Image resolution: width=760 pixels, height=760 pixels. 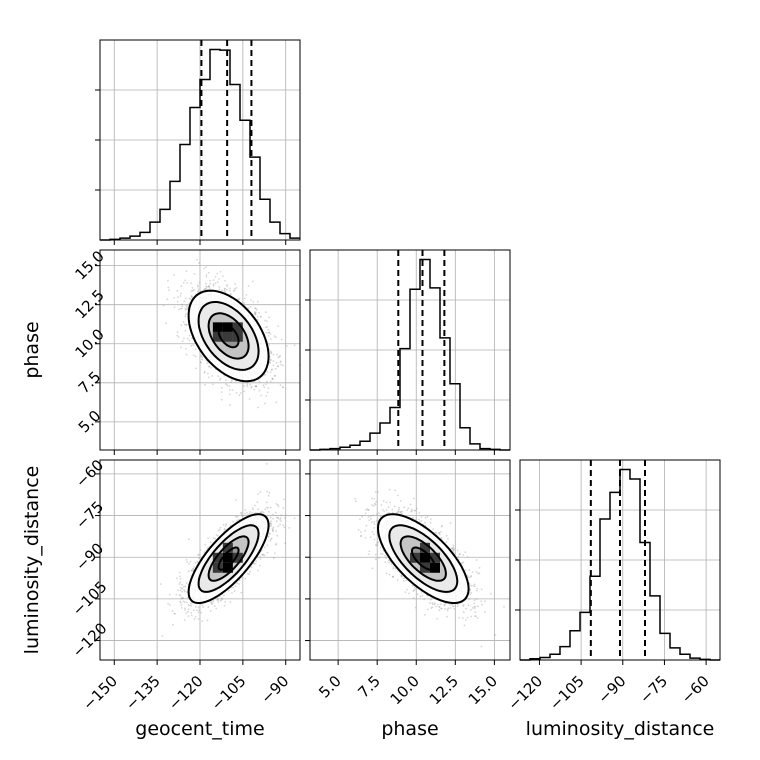 I want to click on histogram-step-line-phase, so click(x=410, y=354).